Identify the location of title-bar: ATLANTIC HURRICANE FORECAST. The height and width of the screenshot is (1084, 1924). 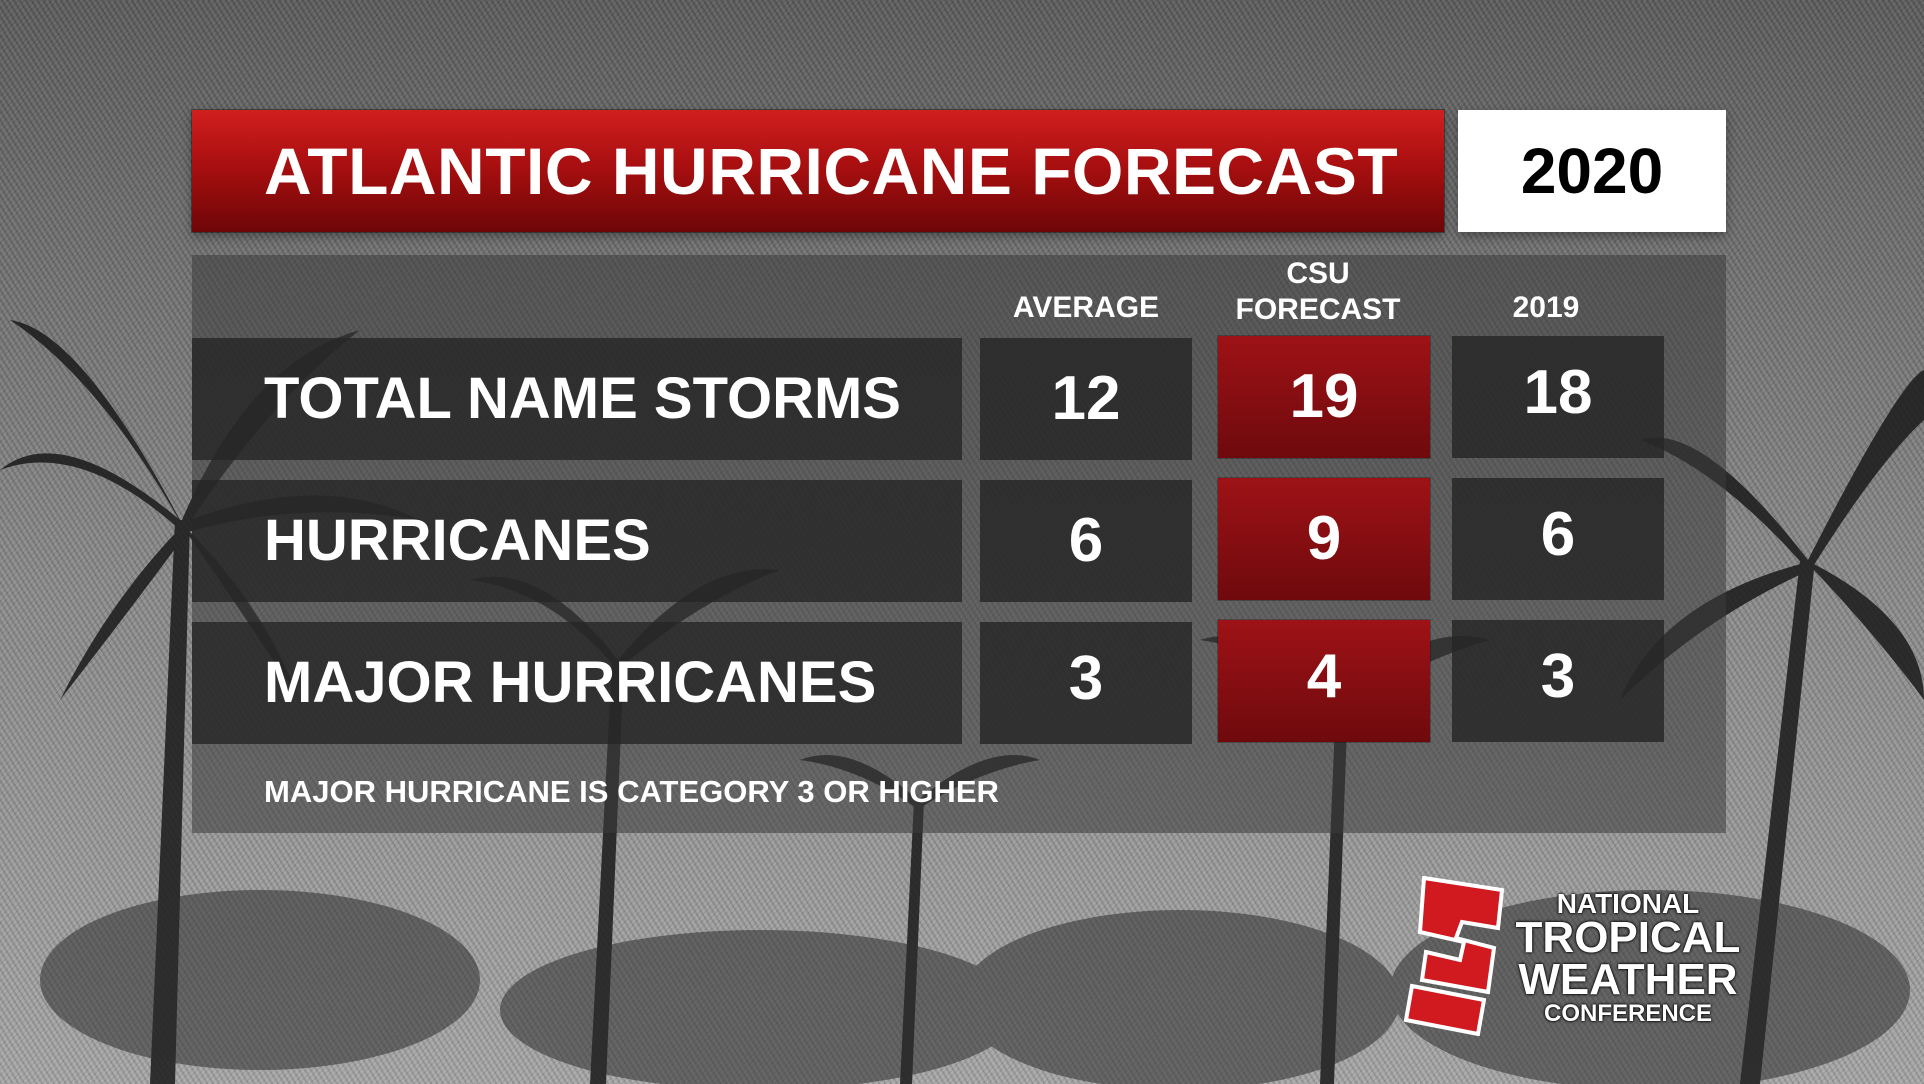
(818, 171).